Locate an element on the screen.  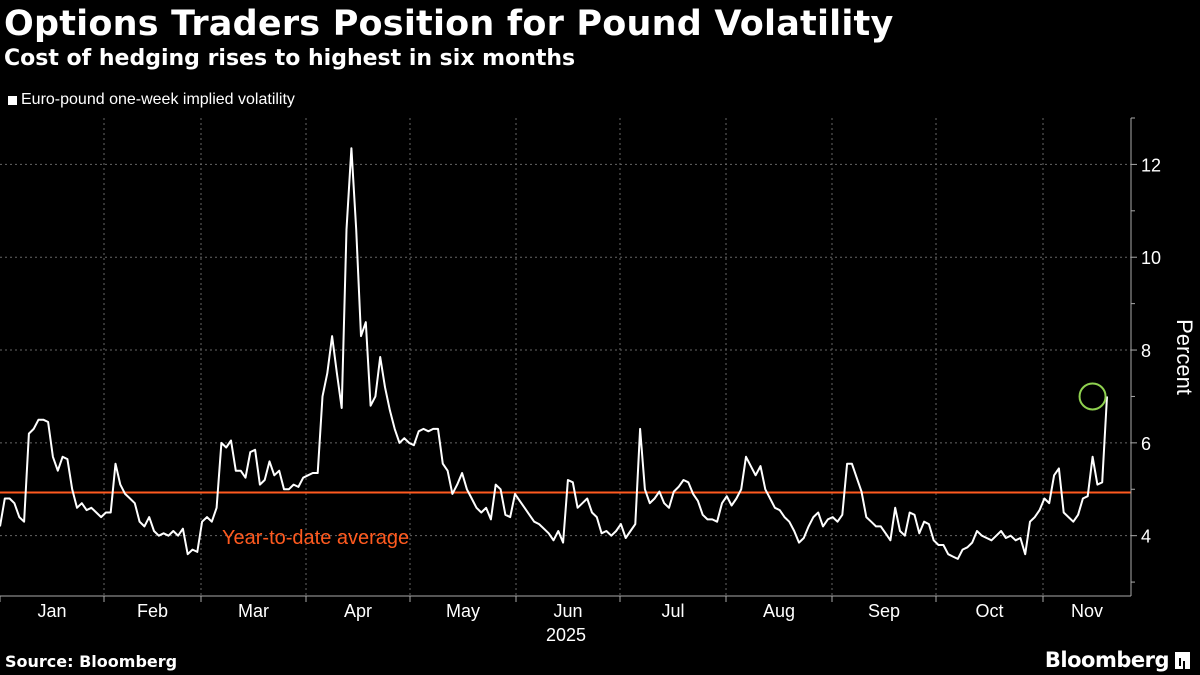
x-tick-label: Feb is located at coordinates (152, 611).